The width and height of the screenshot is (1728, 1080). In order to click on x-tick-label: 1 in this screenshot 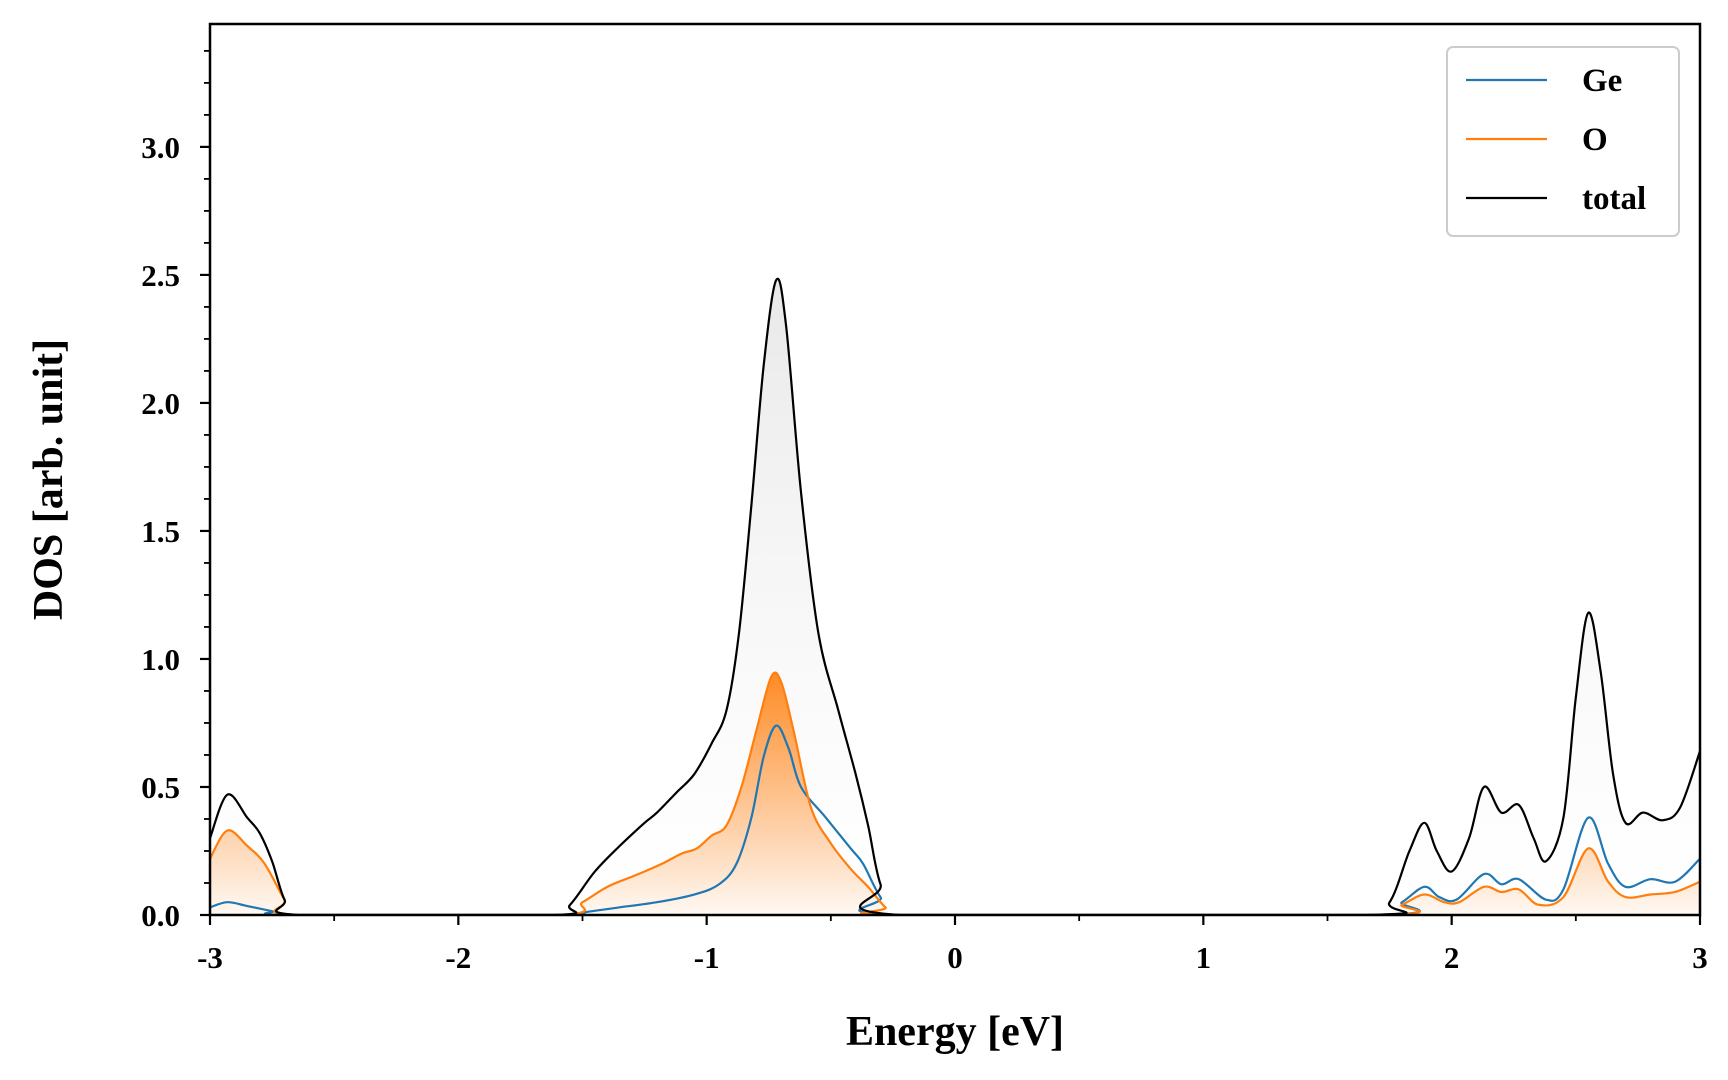, I will do `click(1204, 957)`.